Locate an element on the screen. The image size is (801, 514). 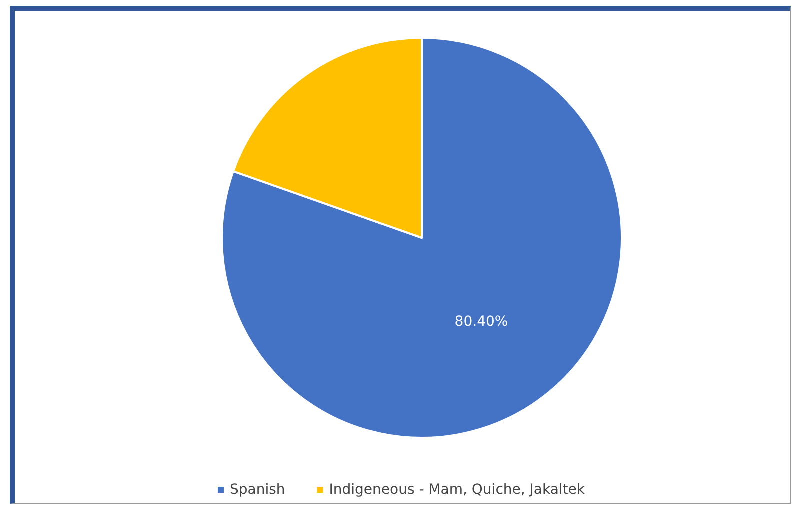
legend-label: Spanish is located at coordinates (258, 490).